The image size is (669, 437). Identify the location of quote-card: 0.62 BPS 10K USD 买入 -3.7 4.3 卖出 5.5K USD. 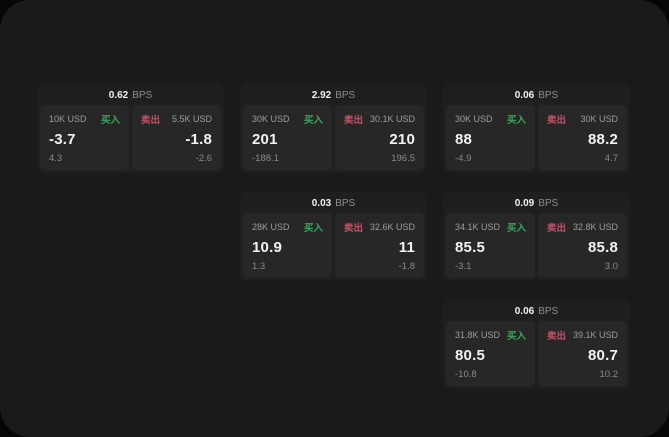
(130, 128).